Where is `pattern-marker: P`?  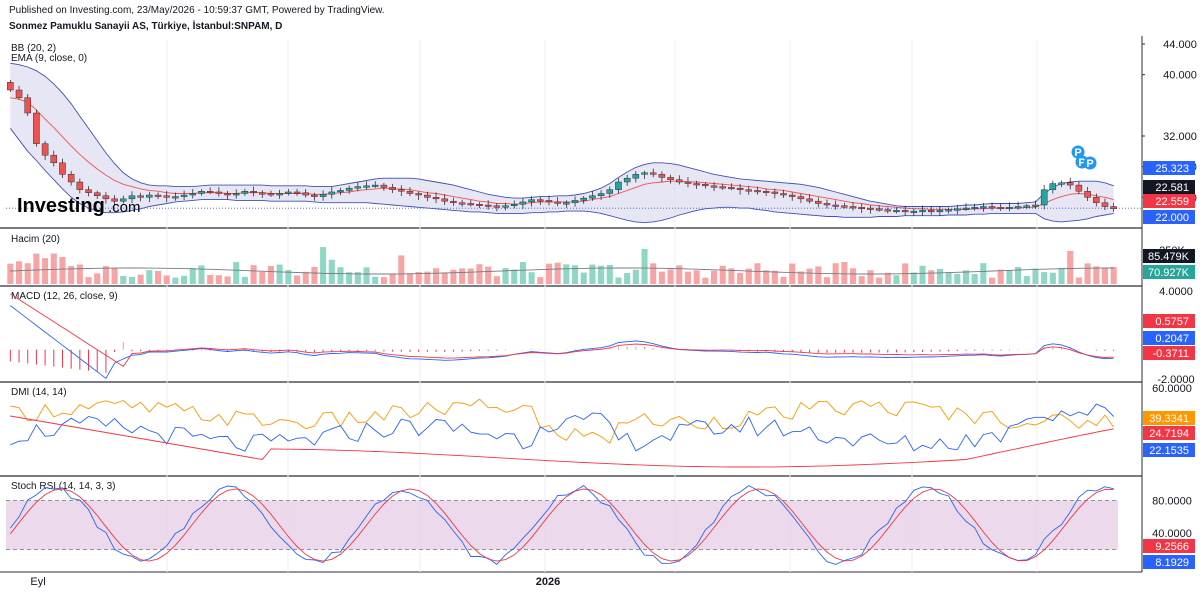
pattern-marker: P is located at coordinates (1078, 152).